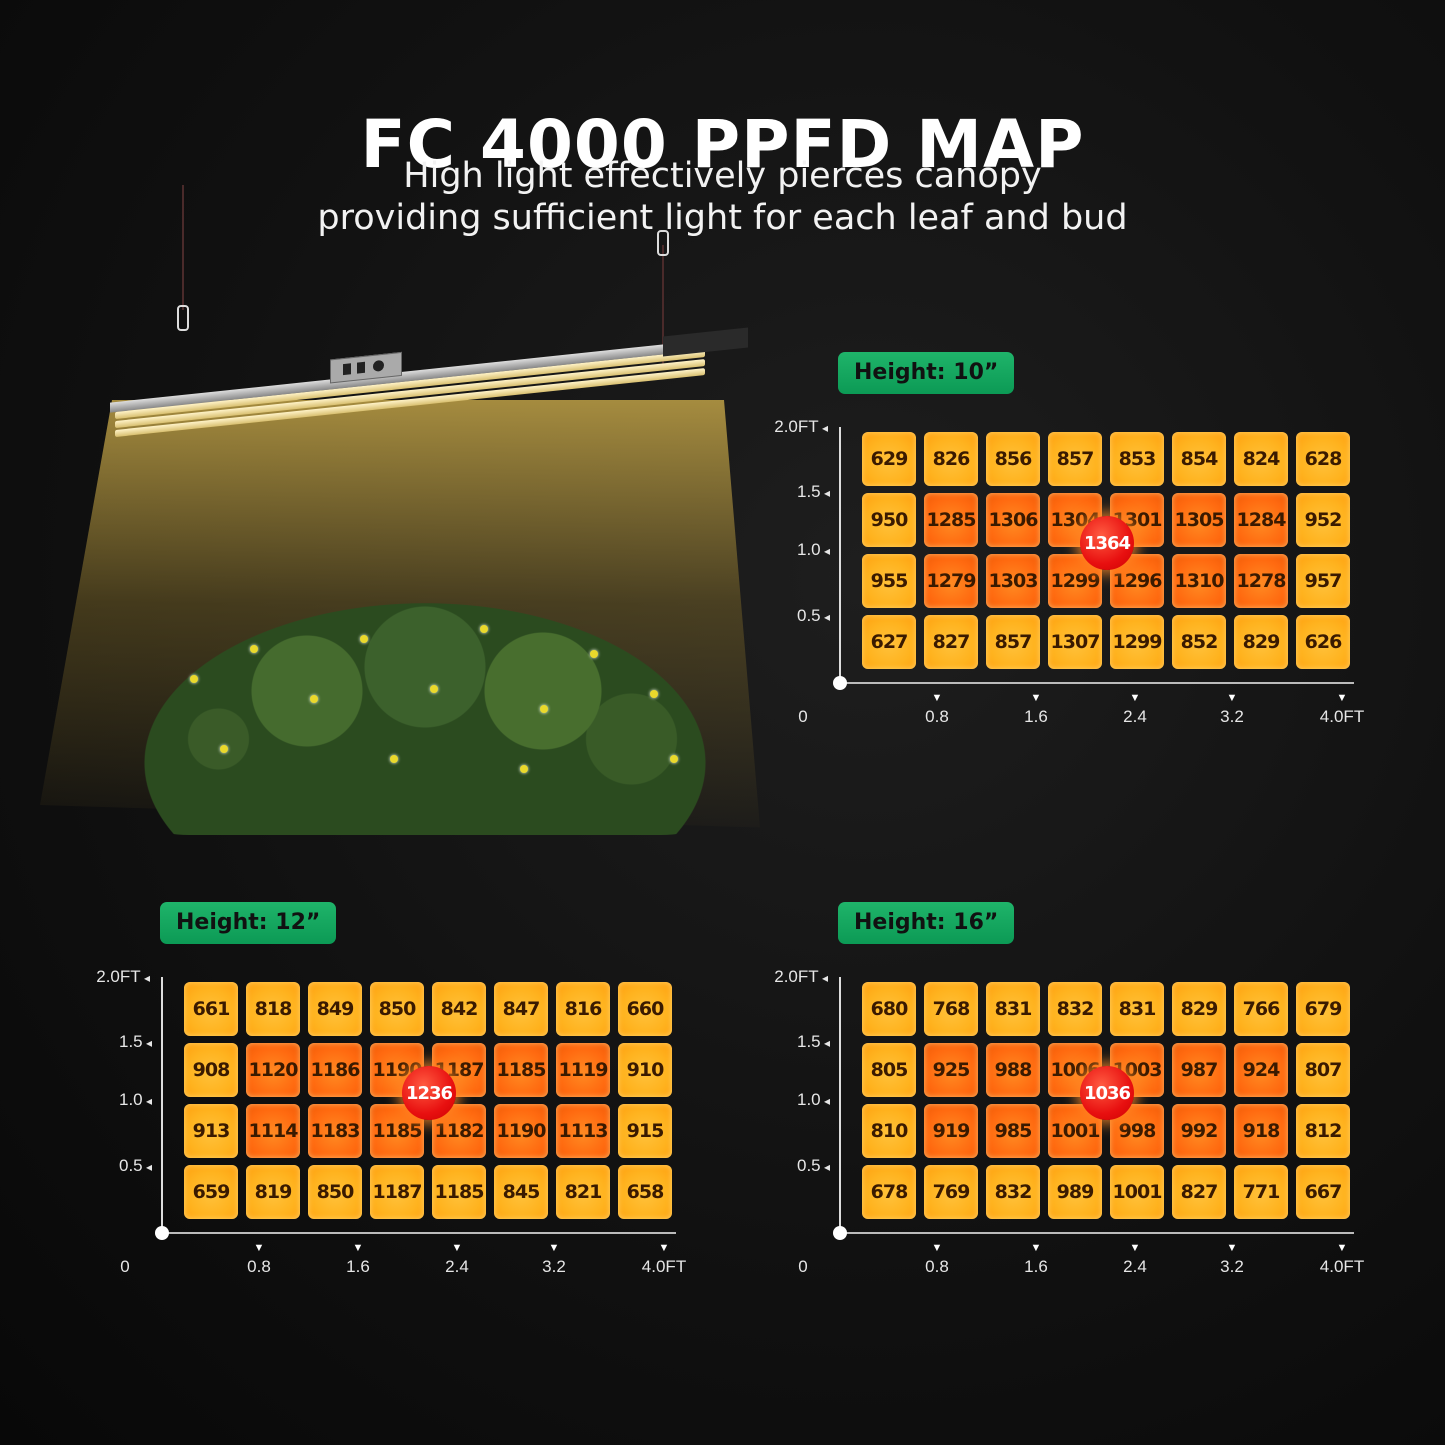 The image size is (1445, 1445). Describe the element at coordinates (951, 520) in the screenshot. I see `ppfd-cell: 1285` at that location.